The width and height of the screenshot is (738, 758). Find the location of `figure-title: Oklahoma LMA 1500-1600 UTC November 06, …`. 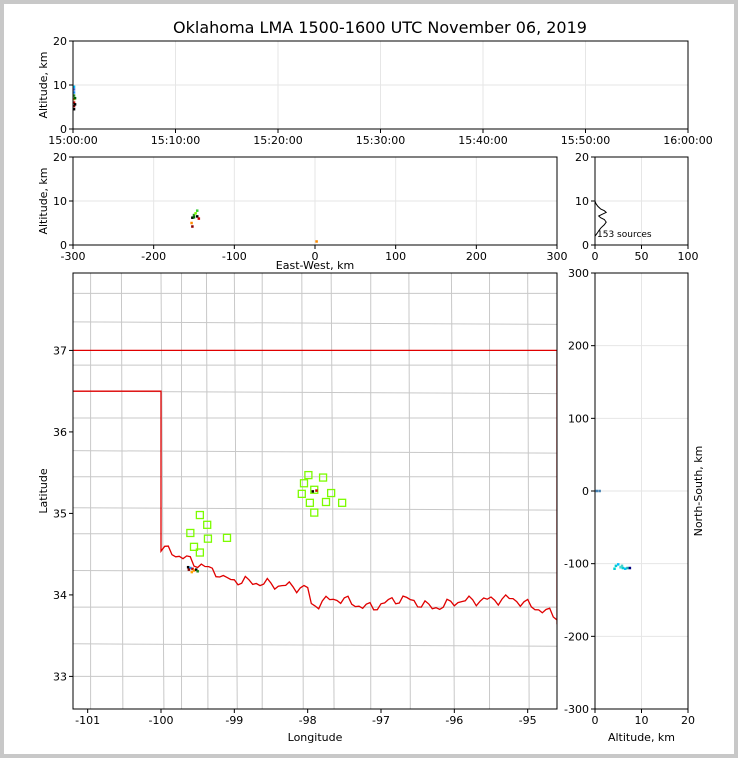

figure-title: Oklahoma LMA 1500-1600 UTC November 06, … is located at coordinates (380, 27).